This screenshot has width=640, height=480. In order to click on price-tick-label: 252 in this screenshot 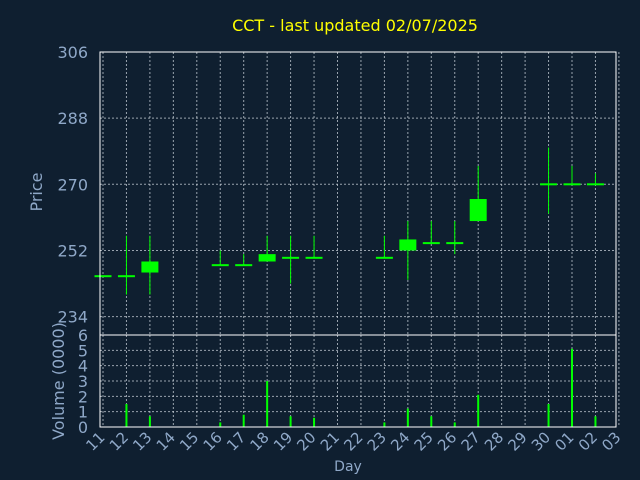, I will do `click(72, 250)`.